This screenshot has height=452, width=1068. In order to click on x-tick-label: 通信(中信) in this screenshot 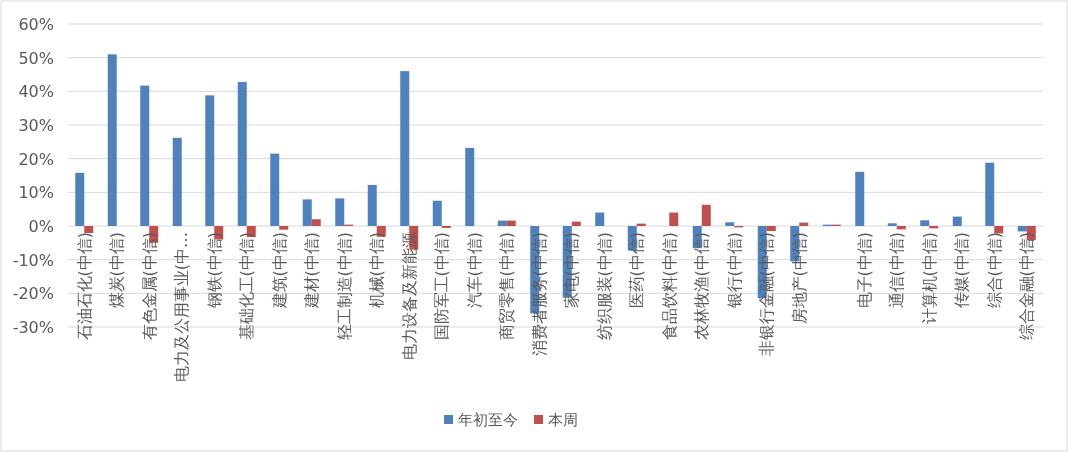, I will do `click(897, 270)`.